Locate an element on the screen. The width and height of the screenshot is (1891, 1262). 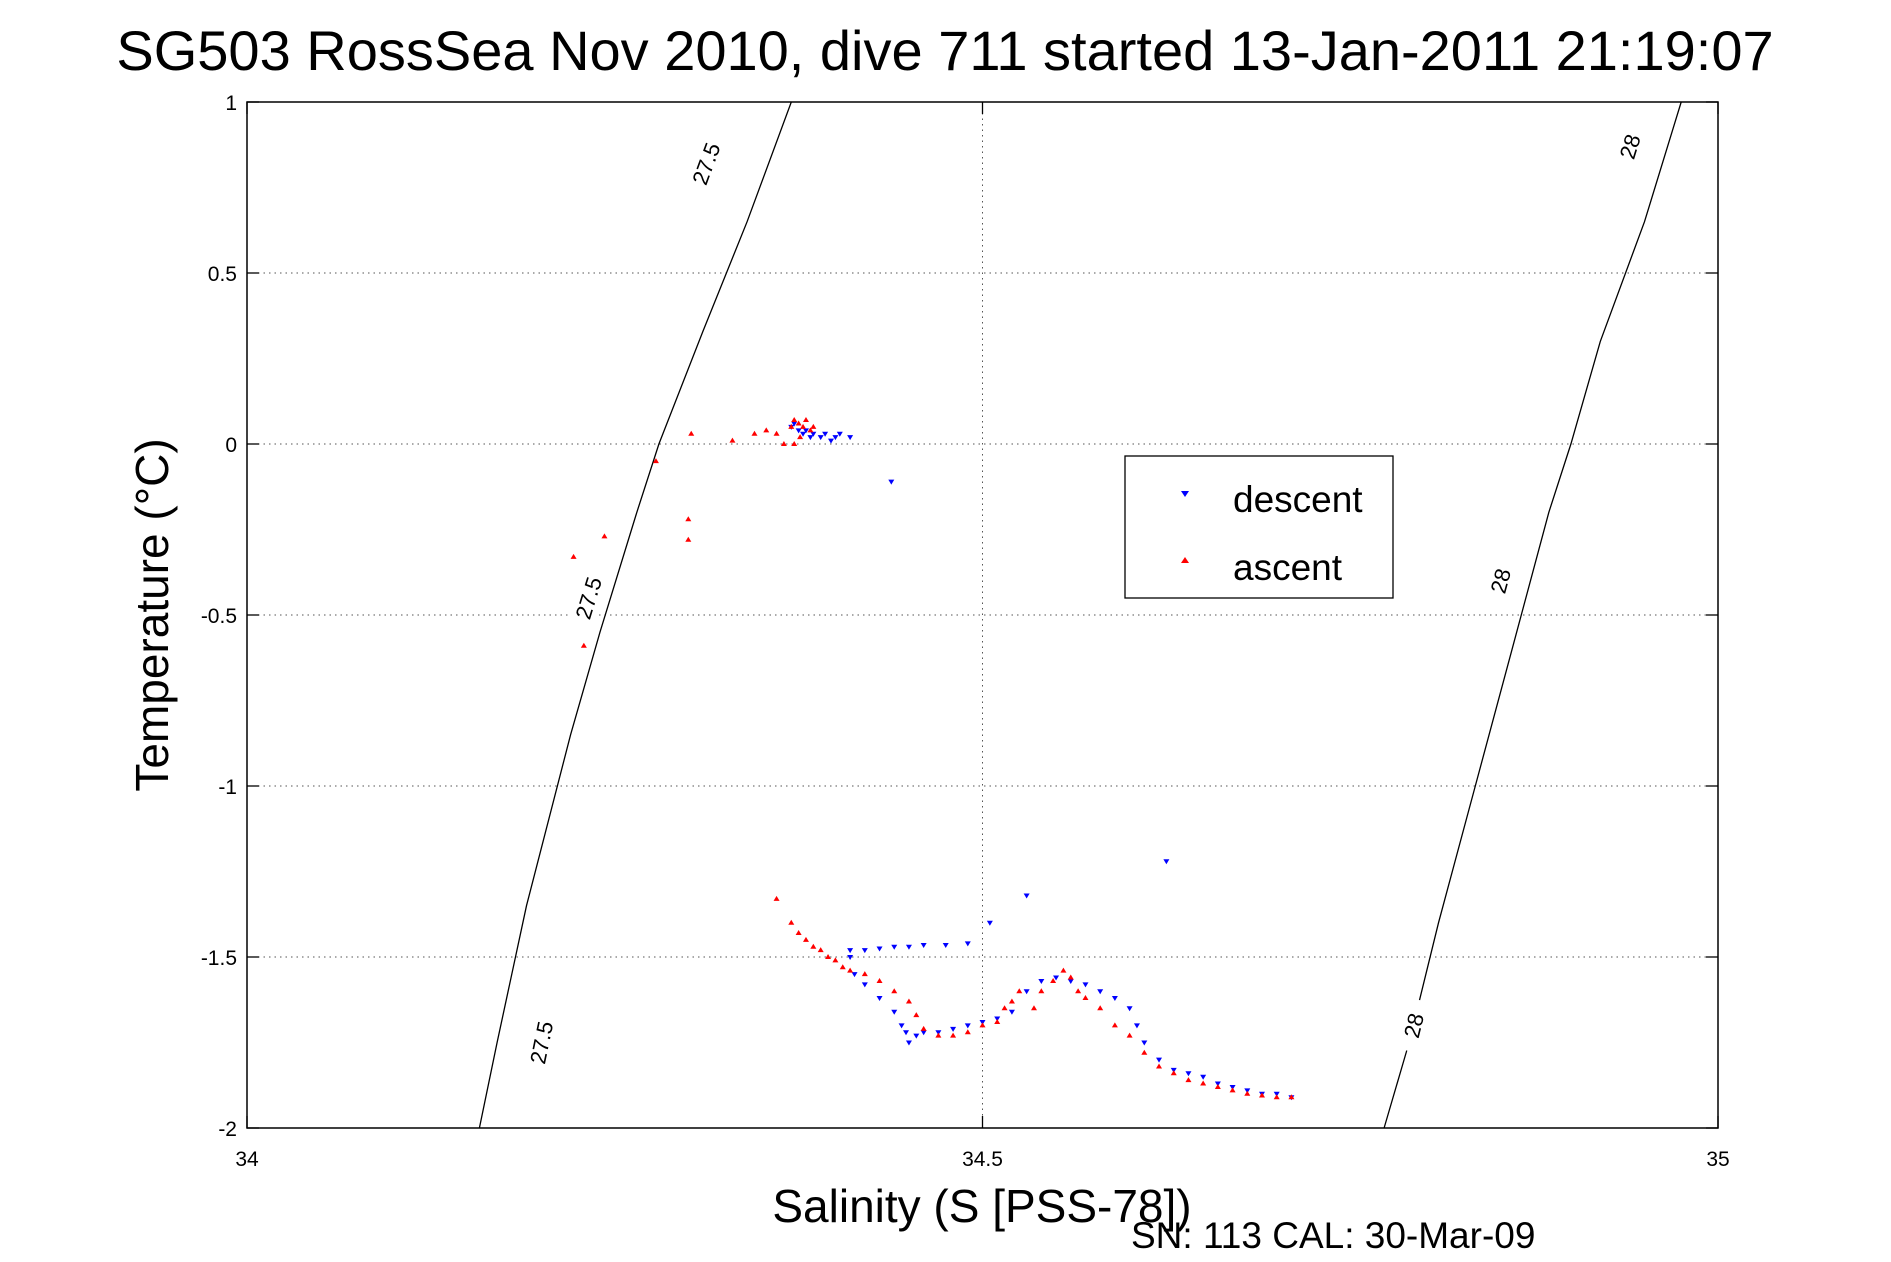
x-axis-label: Salinity (S [PSS-78]) is located at coordinates (981, 1206).